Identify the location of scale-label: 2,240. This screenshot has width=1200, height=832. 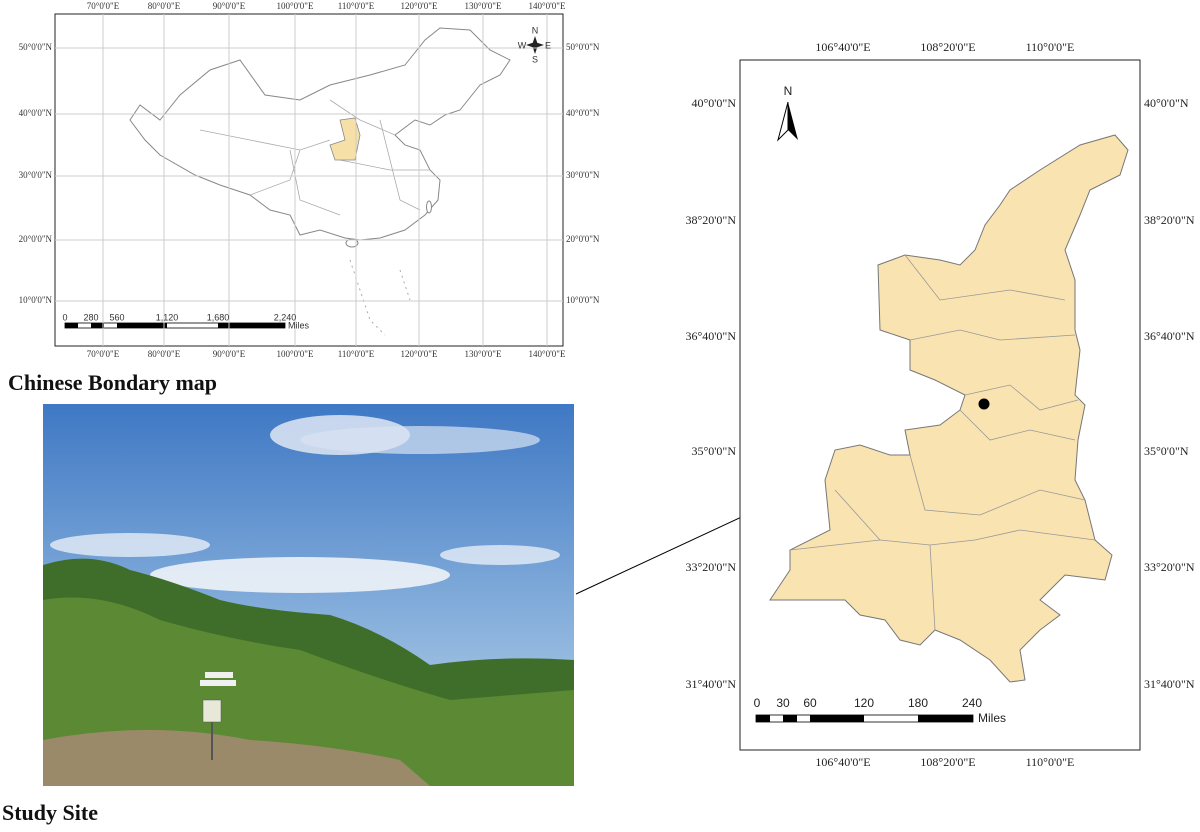
(285, 317).